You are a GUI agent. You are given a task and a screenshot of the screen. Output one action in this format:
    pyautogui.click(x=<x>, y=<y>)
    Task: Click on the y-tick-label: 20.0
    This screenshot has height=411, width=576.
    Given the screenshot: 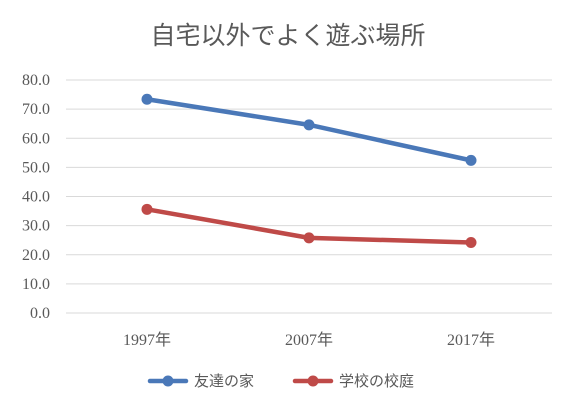 What is the action you would take?
    pyautogui.click(x=36, y=255)
    